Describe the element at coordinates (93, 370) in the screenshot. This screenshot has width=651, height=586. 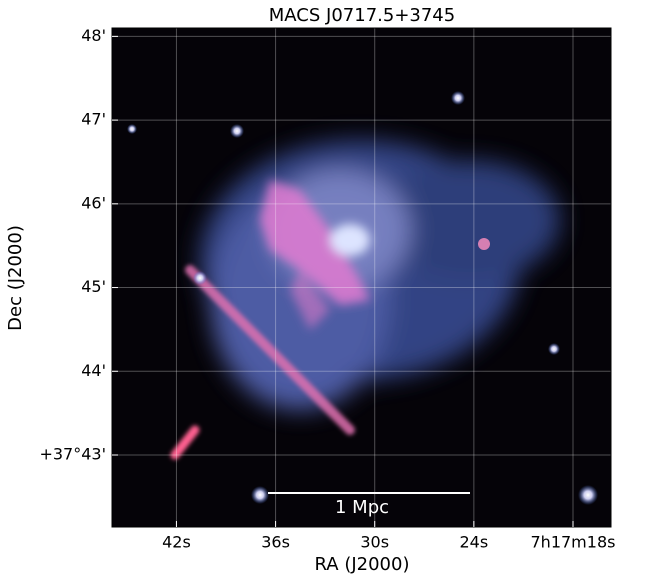
I see `y-tick-label: 44'` at that location.